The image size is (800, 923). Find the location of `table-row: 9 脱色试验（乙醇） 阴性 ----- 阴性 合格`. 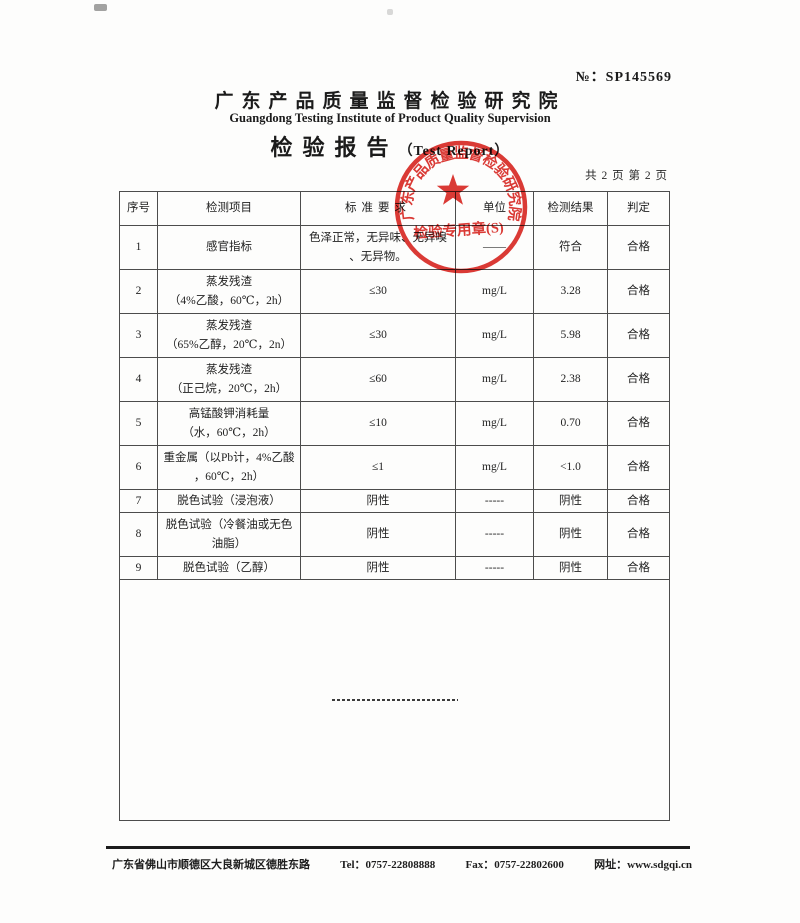

table-row: 9 脱色试验（乙醇） 阴性 ----- 阴性 合格 is located at coordinates (394, 568).